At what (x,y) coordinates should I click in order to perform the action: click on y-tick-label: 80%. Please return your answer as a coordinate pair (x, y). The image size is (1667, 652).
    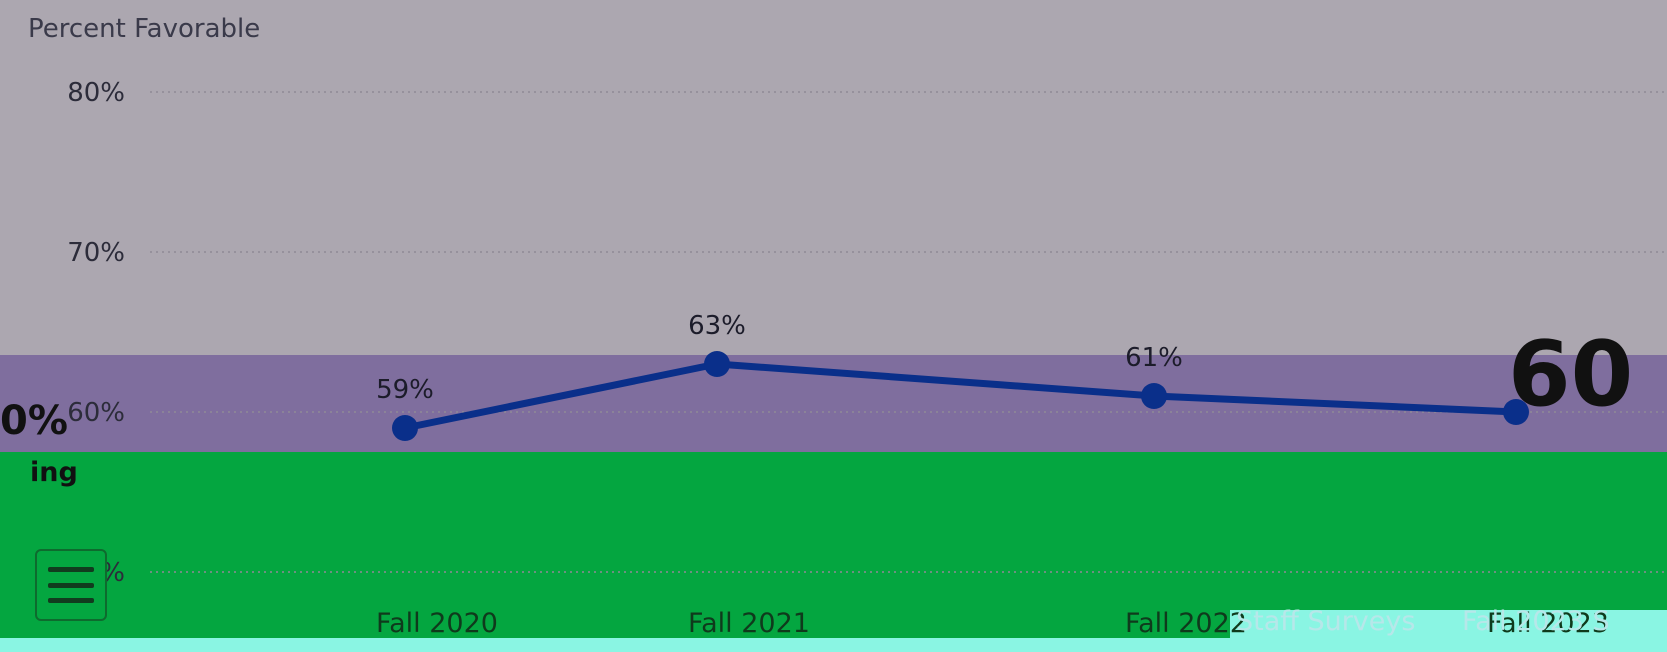
    Looking at the image, I should click on (96, 93).